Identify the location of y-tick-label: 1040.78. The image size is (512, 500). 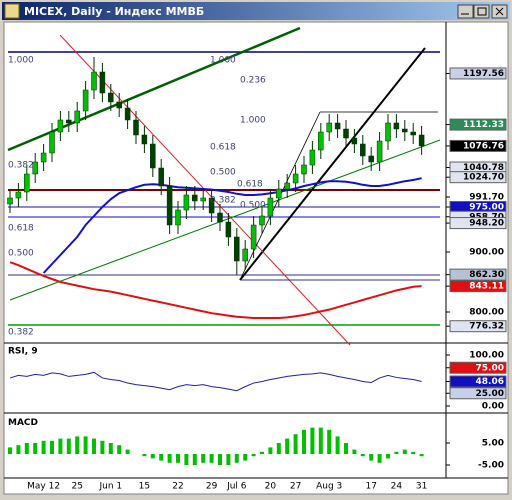
(483, 168).